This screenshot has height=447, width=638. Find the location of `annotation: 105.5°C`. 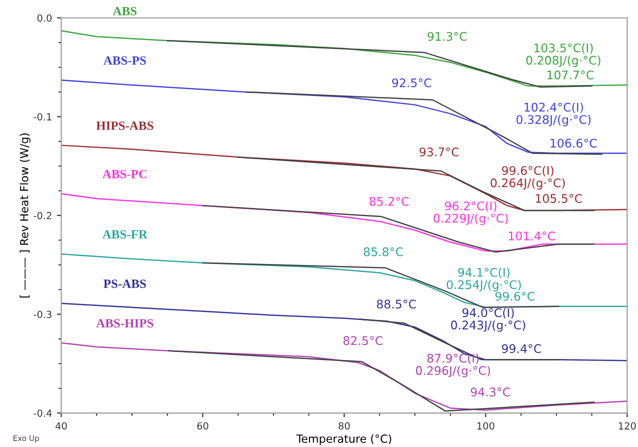

annotation: 105.5°C is located at coordinates (559, 198).